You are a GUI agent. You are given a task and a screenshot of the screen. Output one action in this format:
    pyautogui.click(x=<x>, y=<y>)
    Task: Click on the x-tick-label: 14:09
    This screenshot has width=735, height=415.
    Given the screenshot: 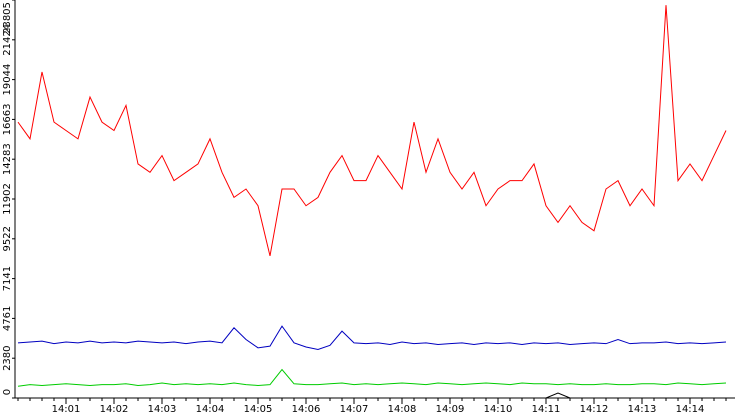 What is the action you would take?
    pyautogui.click(x=450, y=409)
    